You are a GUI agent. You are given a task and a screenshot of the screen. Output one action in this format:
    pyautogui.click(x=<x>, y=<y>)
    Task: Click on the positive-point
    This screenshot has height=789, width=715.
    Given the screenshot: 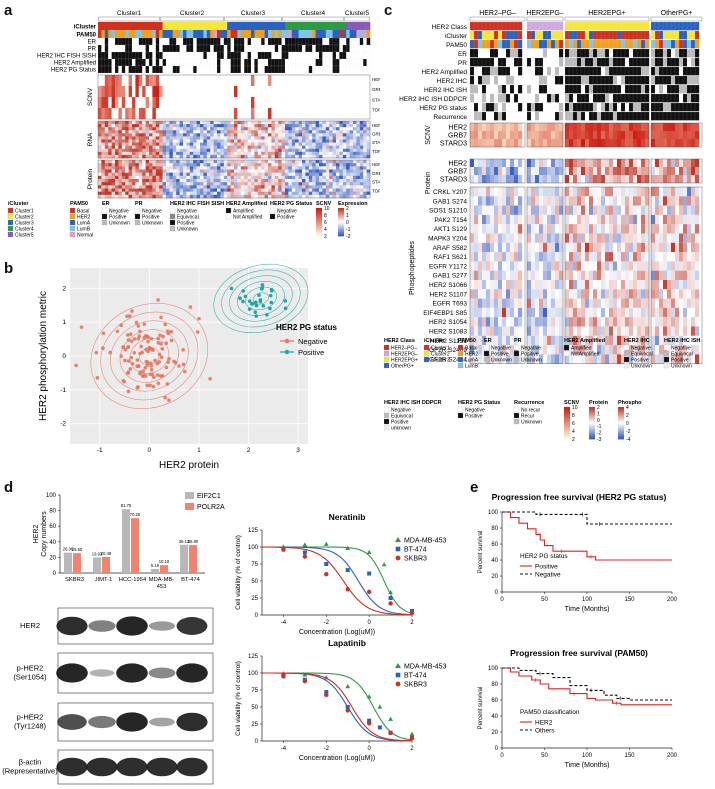 What is the action you would take?
    pyautogui.click(x=271, y=289)
    